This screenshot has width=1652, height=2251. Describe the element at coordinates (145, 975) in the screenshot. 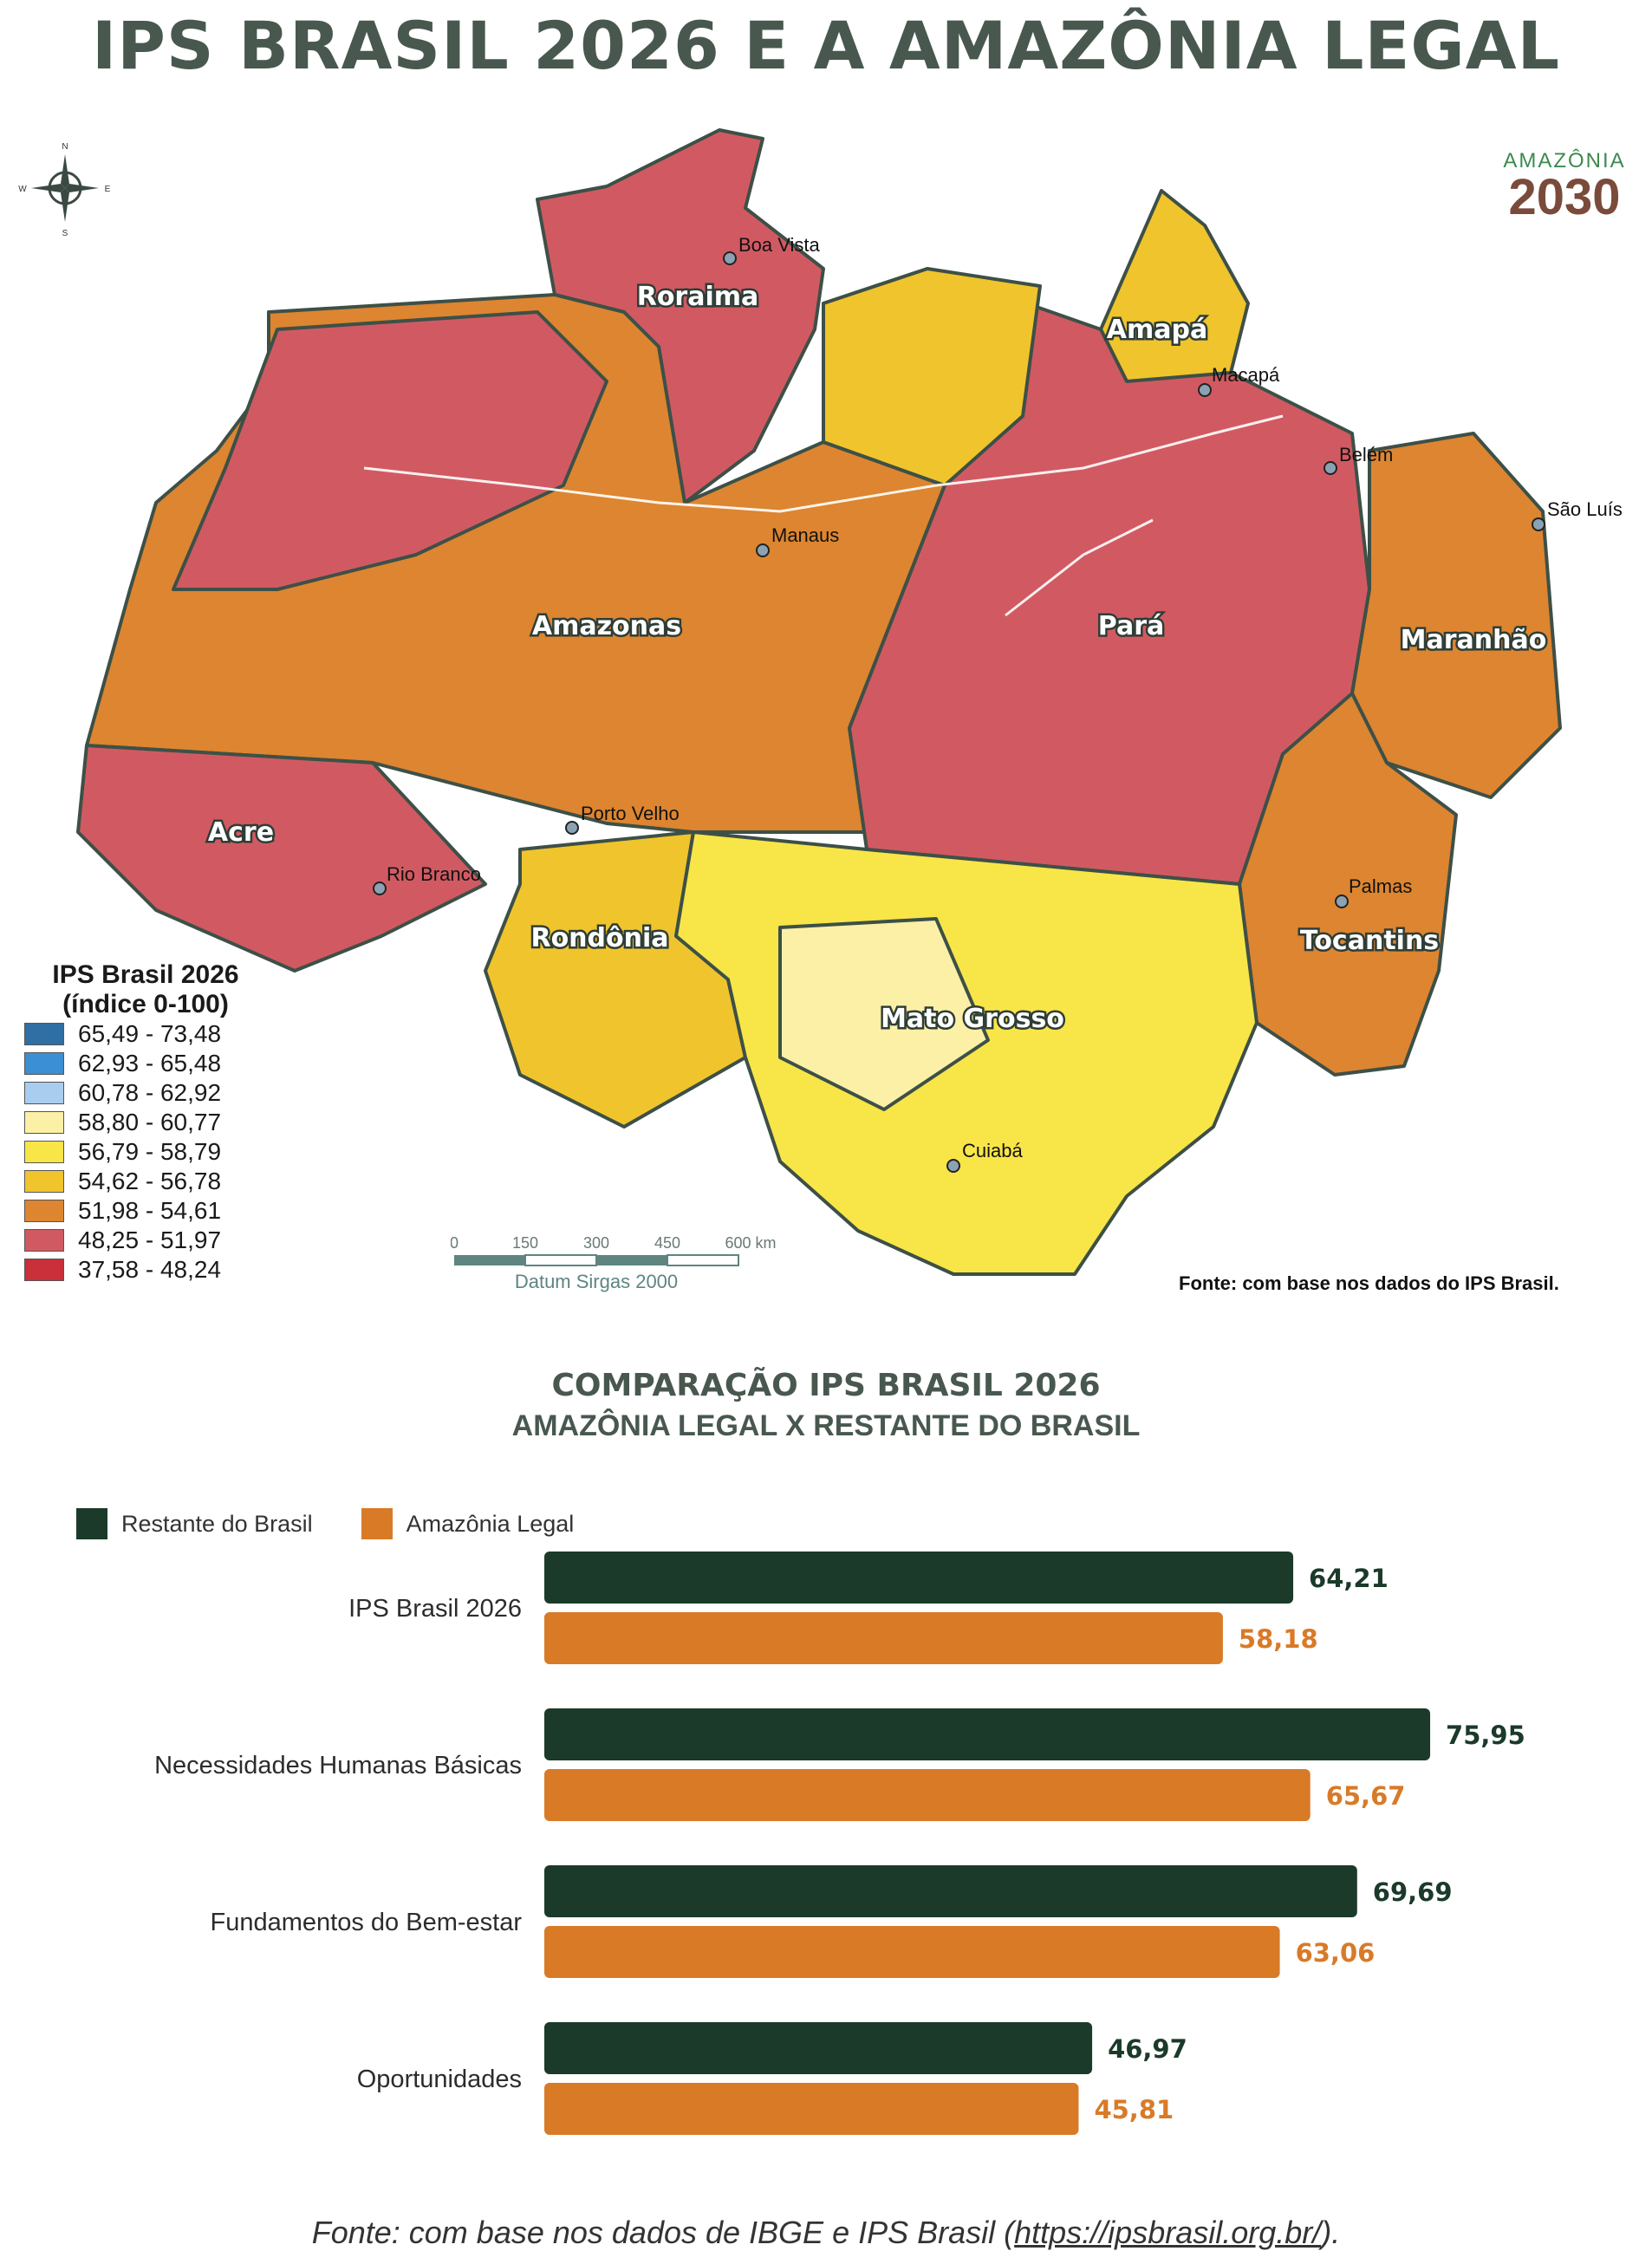

I see `legend-title-line1: IPS Brasil 2026` at that location.